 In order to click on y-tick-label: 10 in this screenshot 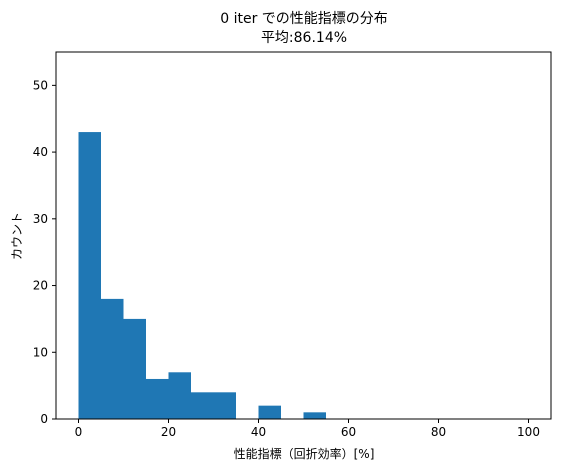, I will do `click(40, 352)`.